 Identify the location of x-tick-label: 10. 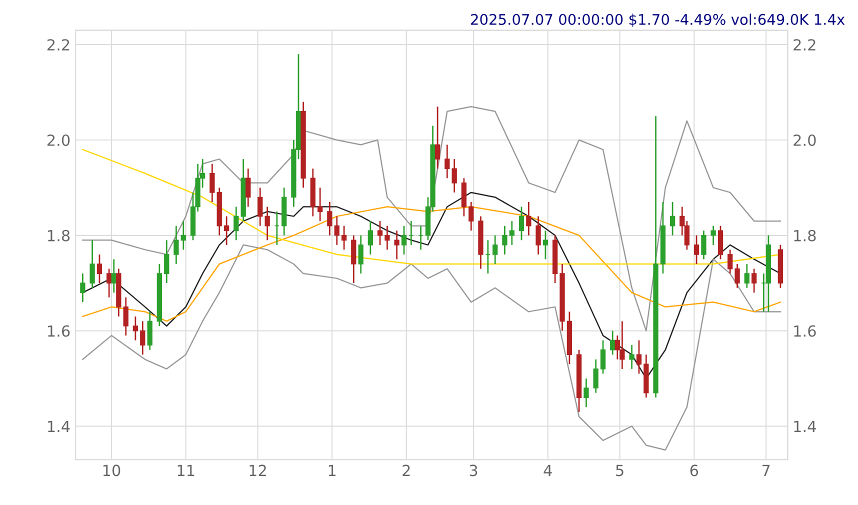
(111, 470).